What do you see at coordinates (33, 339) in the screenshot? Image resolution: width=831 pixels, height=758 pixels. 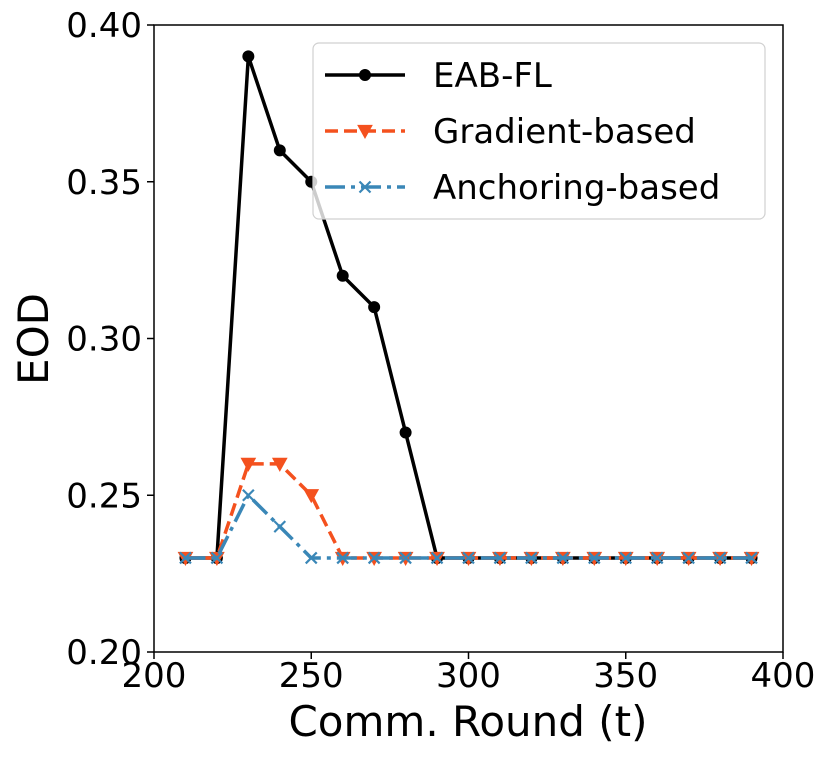 I see `y-axis-label: EOD` at bounding box center [33, 339].